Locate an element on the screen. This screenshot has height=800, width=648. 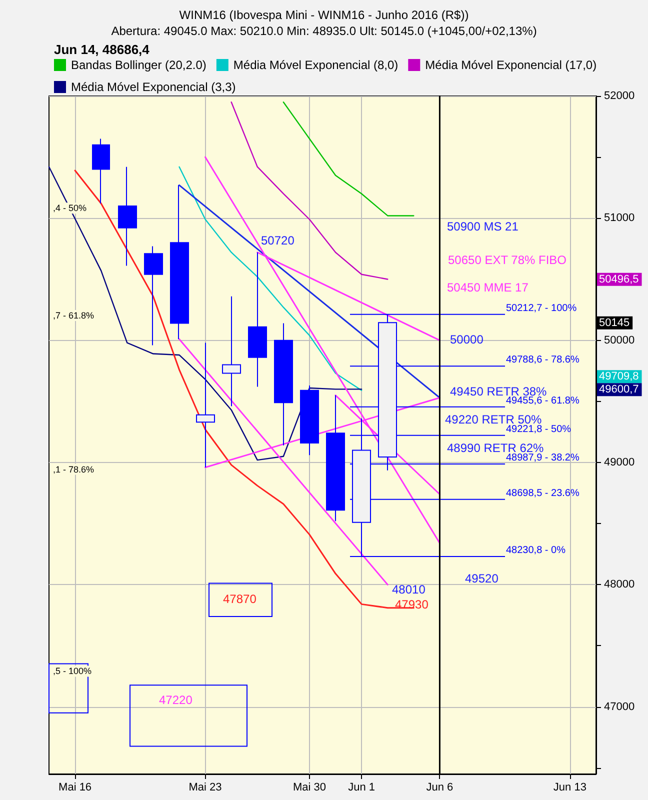
legend-label: Média Móvel Exponencial (17,0) is located at coordinates (511, 65).